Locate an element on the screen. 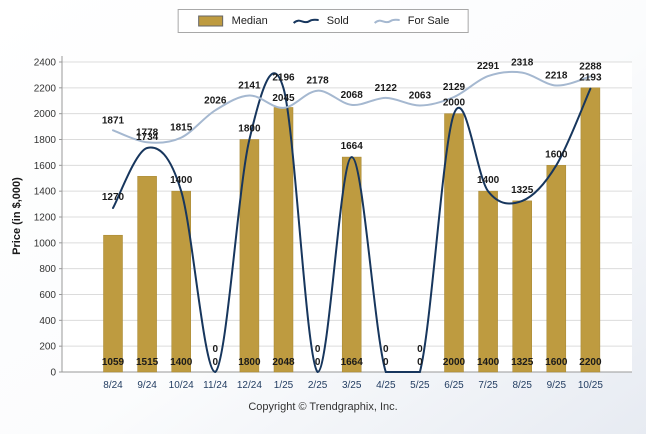 This screenshot has height=434, width=646. x-tick-label: 10/25 is located at coordinates (590, 385).